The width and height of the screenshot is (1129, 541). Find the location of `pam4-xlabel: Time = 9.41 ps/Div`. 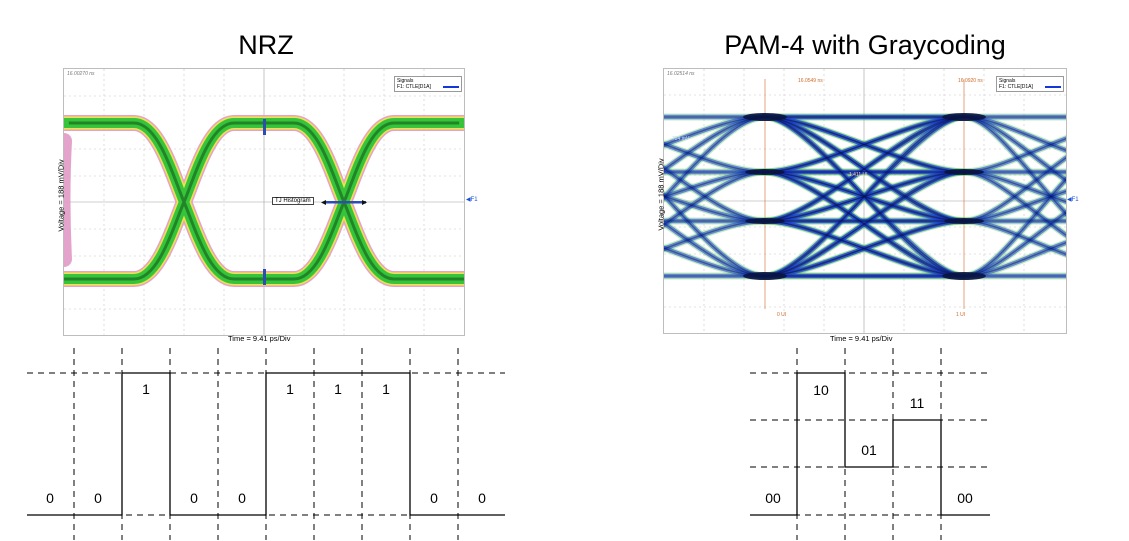

pam4-xlabel: Time = 9.41 ps/Div is located at coordinates (861, 338).